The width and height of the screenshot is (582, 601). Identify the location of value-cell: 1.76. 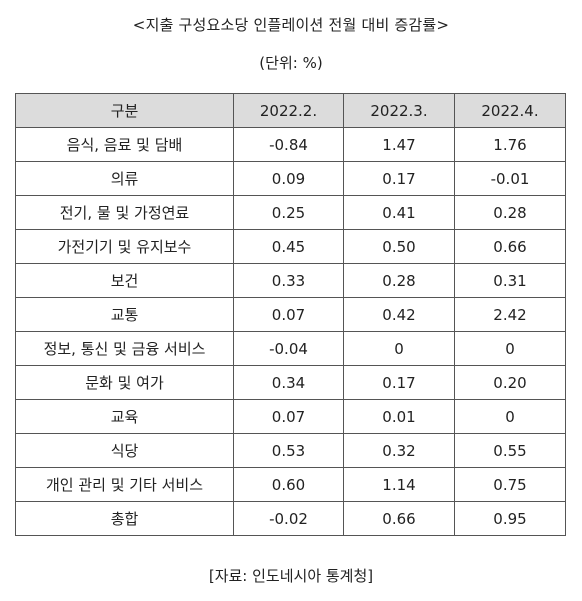
(510, 144).